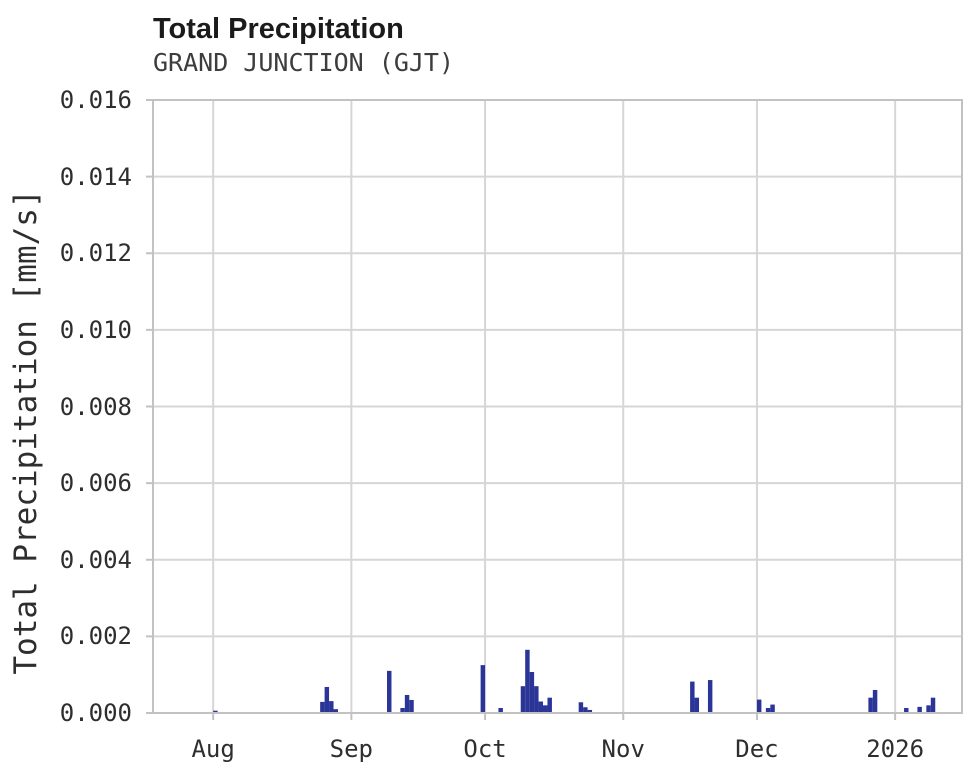  Describe the element at coordinates (485, 749) in the screenshot. I see `x-tick-label: Oct` at that location.